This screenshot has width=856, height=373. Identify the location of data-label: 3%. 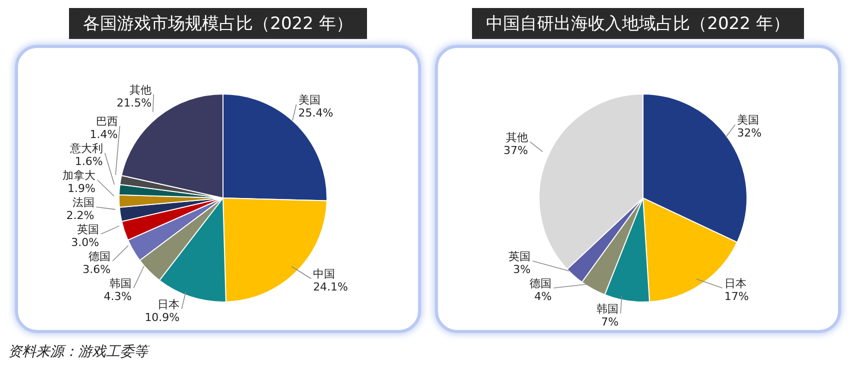
(522, 269).